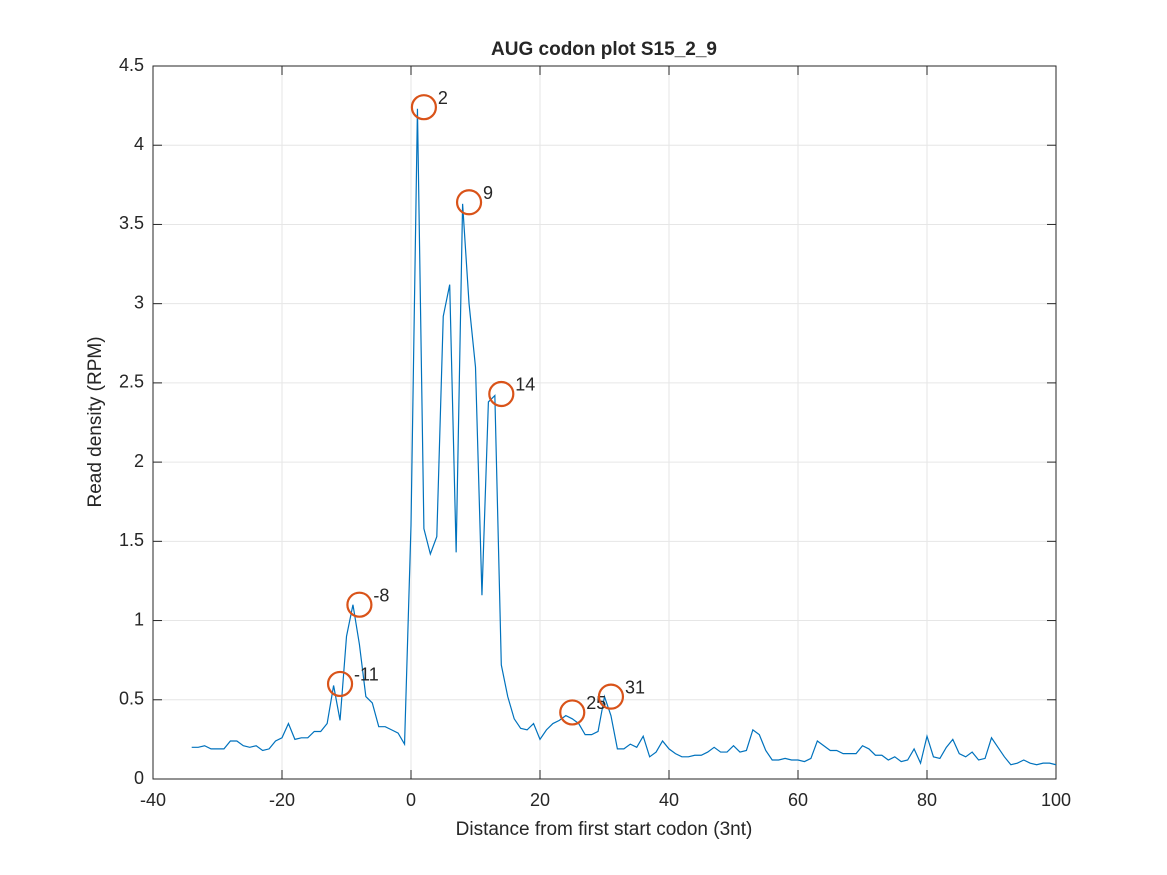 Image resolution: width=1167 pixels, height=875 pixels. I want to click on x-tick-label: 0, so click(411, 800).